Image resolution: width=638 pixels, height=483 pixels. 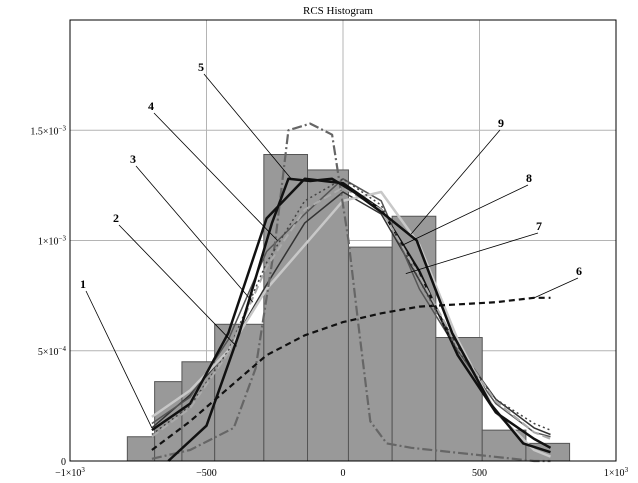 I want to click on curve-label-2: 2, so click(x=116, y=218).